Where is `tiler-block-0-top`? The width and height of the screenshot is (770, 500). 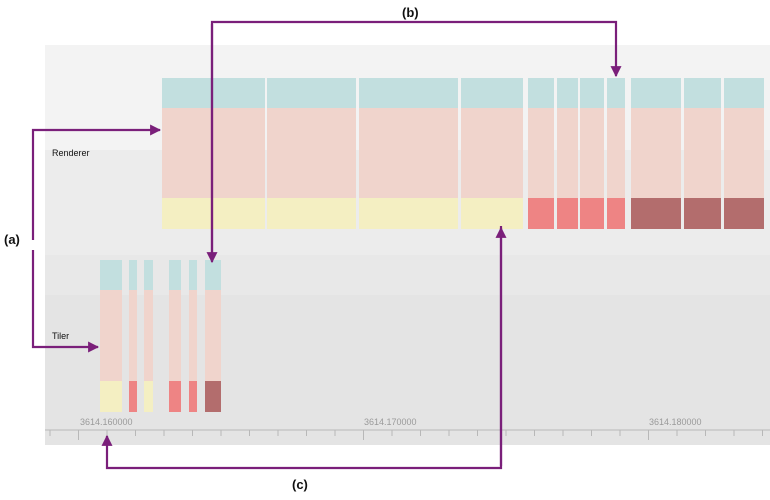
tiler-block-0-top is located at coordinates (111, 275).